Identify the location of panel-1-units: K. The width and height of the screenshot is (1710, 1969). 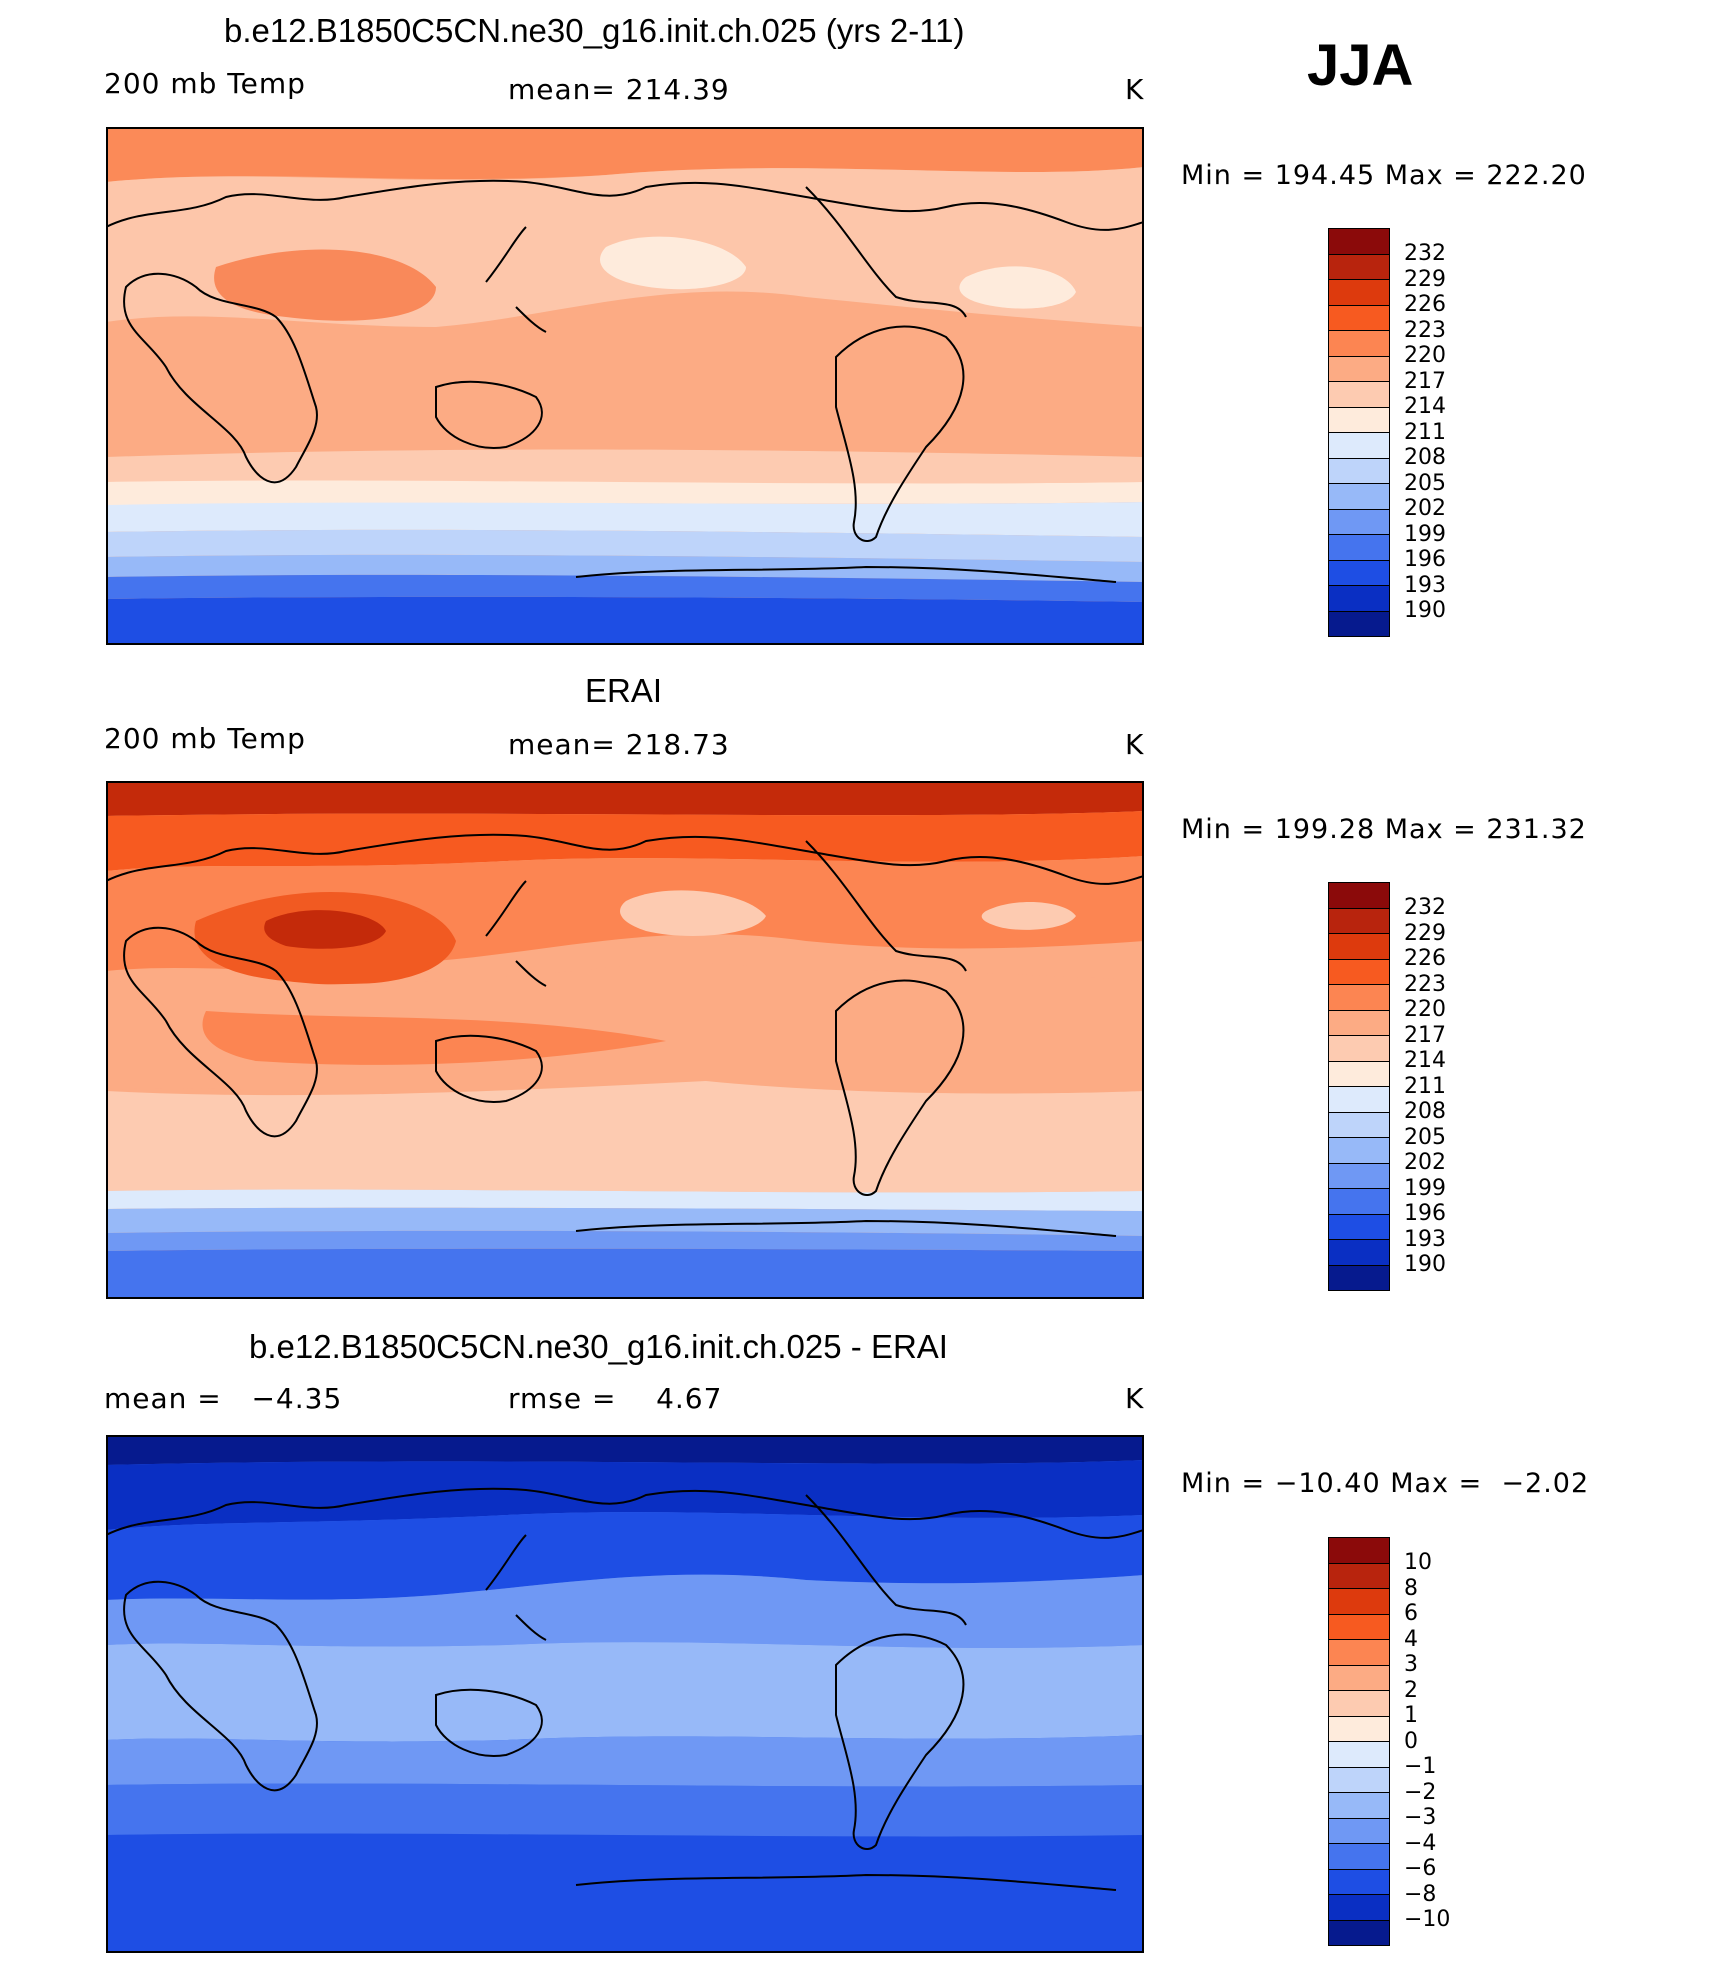
(1135, 89).